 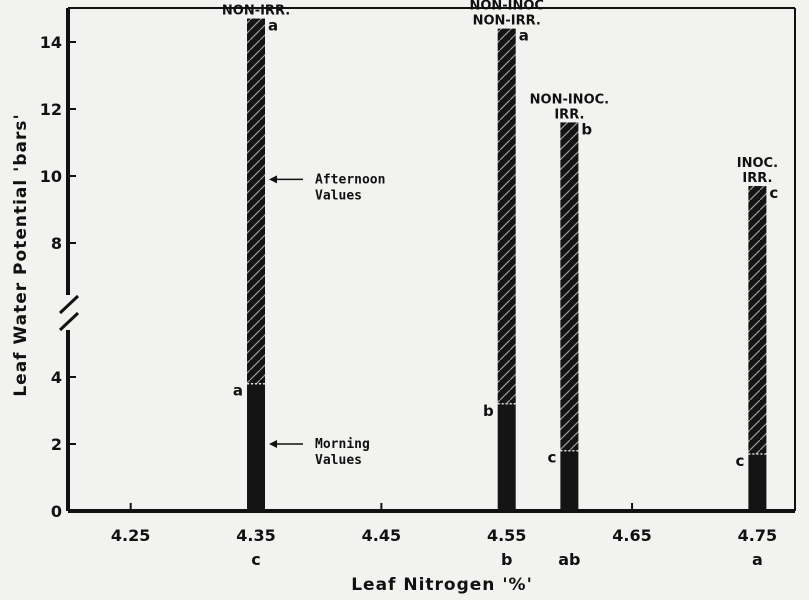 I want to click on y-tick-label: 14, so click(x=51, y=42).